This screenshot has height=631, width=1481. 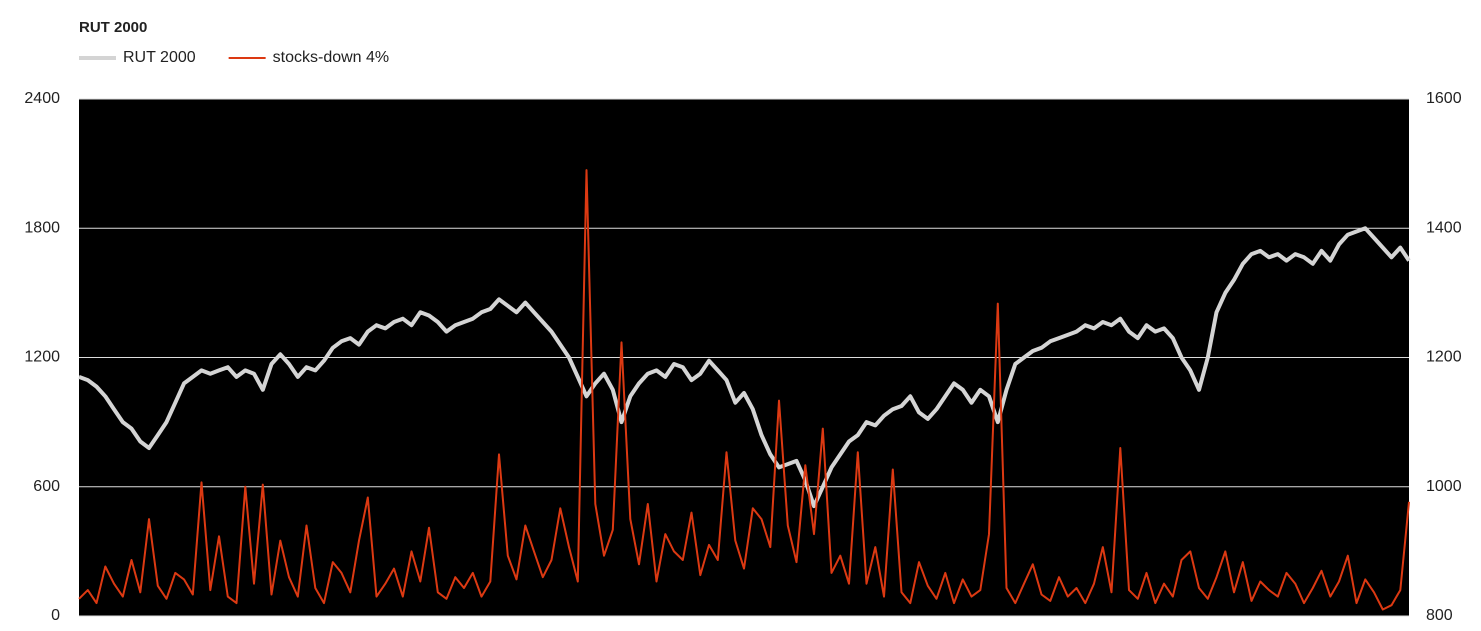 I want to click on y2-tick-label: 1200, so click(x=1444, y=357).